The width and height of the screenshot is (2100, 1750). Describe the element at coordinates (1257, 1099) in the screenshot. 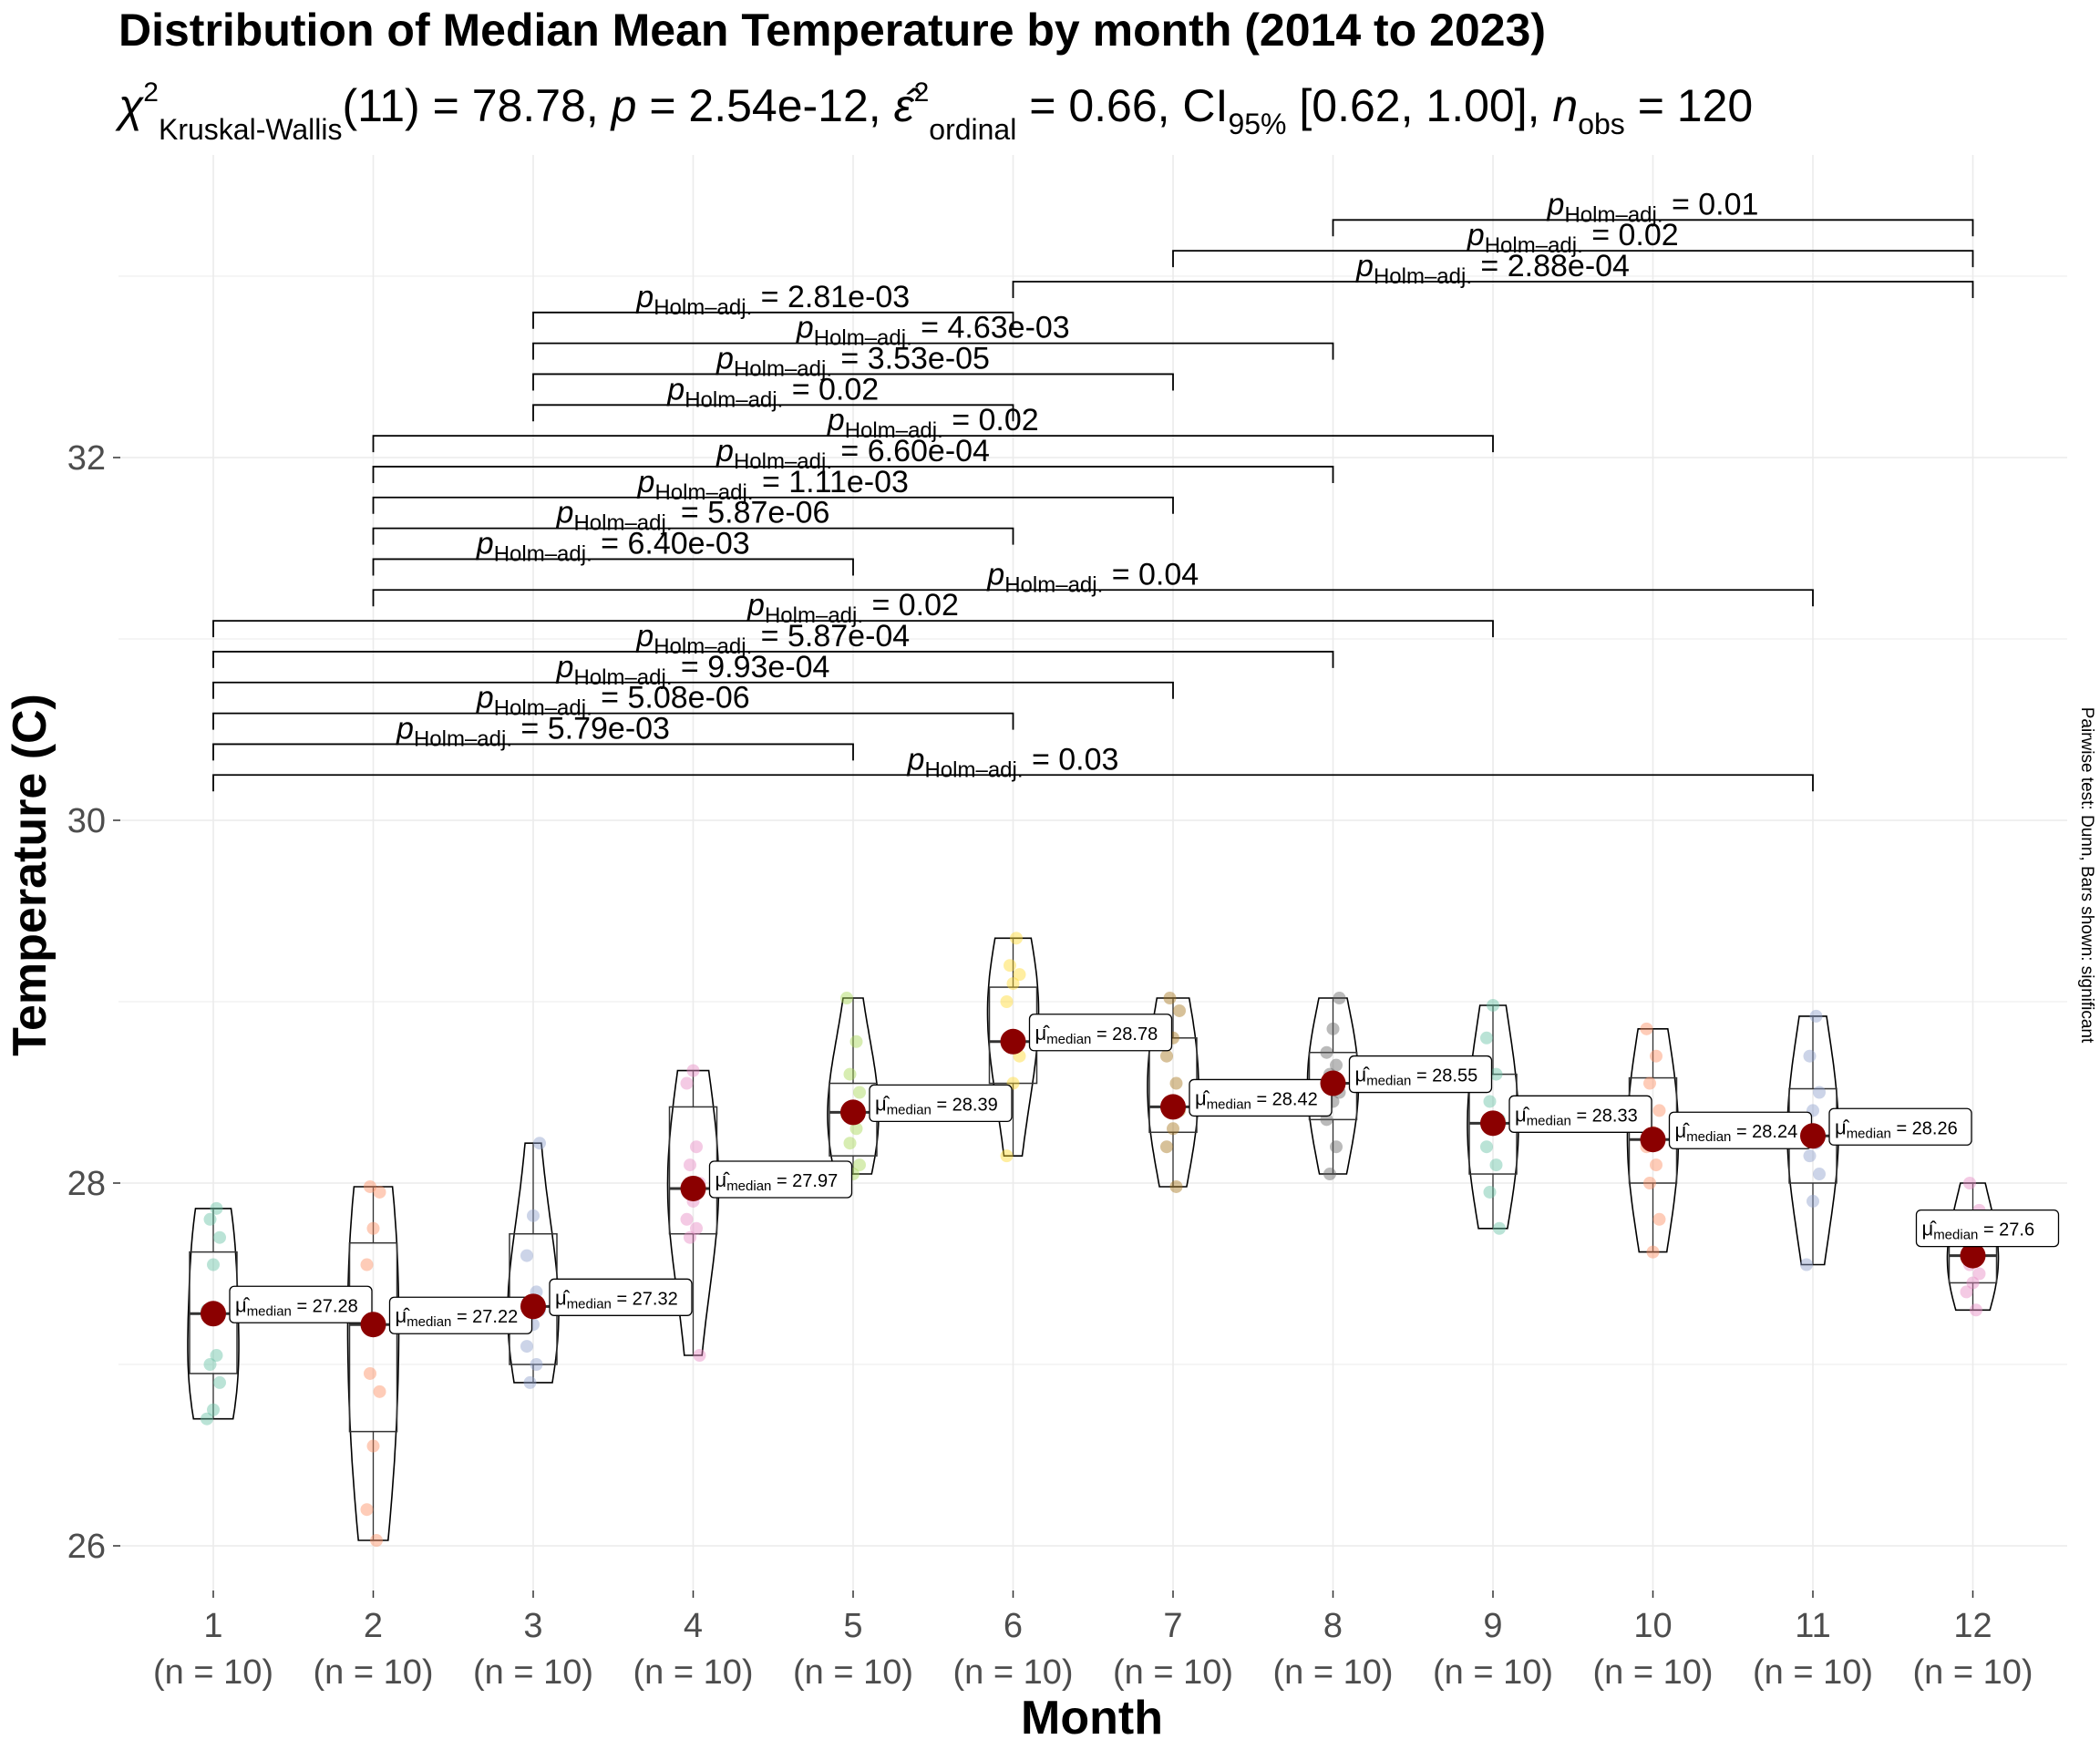

I see `median-label-month-7: μ̂median = 28.42` at that location.